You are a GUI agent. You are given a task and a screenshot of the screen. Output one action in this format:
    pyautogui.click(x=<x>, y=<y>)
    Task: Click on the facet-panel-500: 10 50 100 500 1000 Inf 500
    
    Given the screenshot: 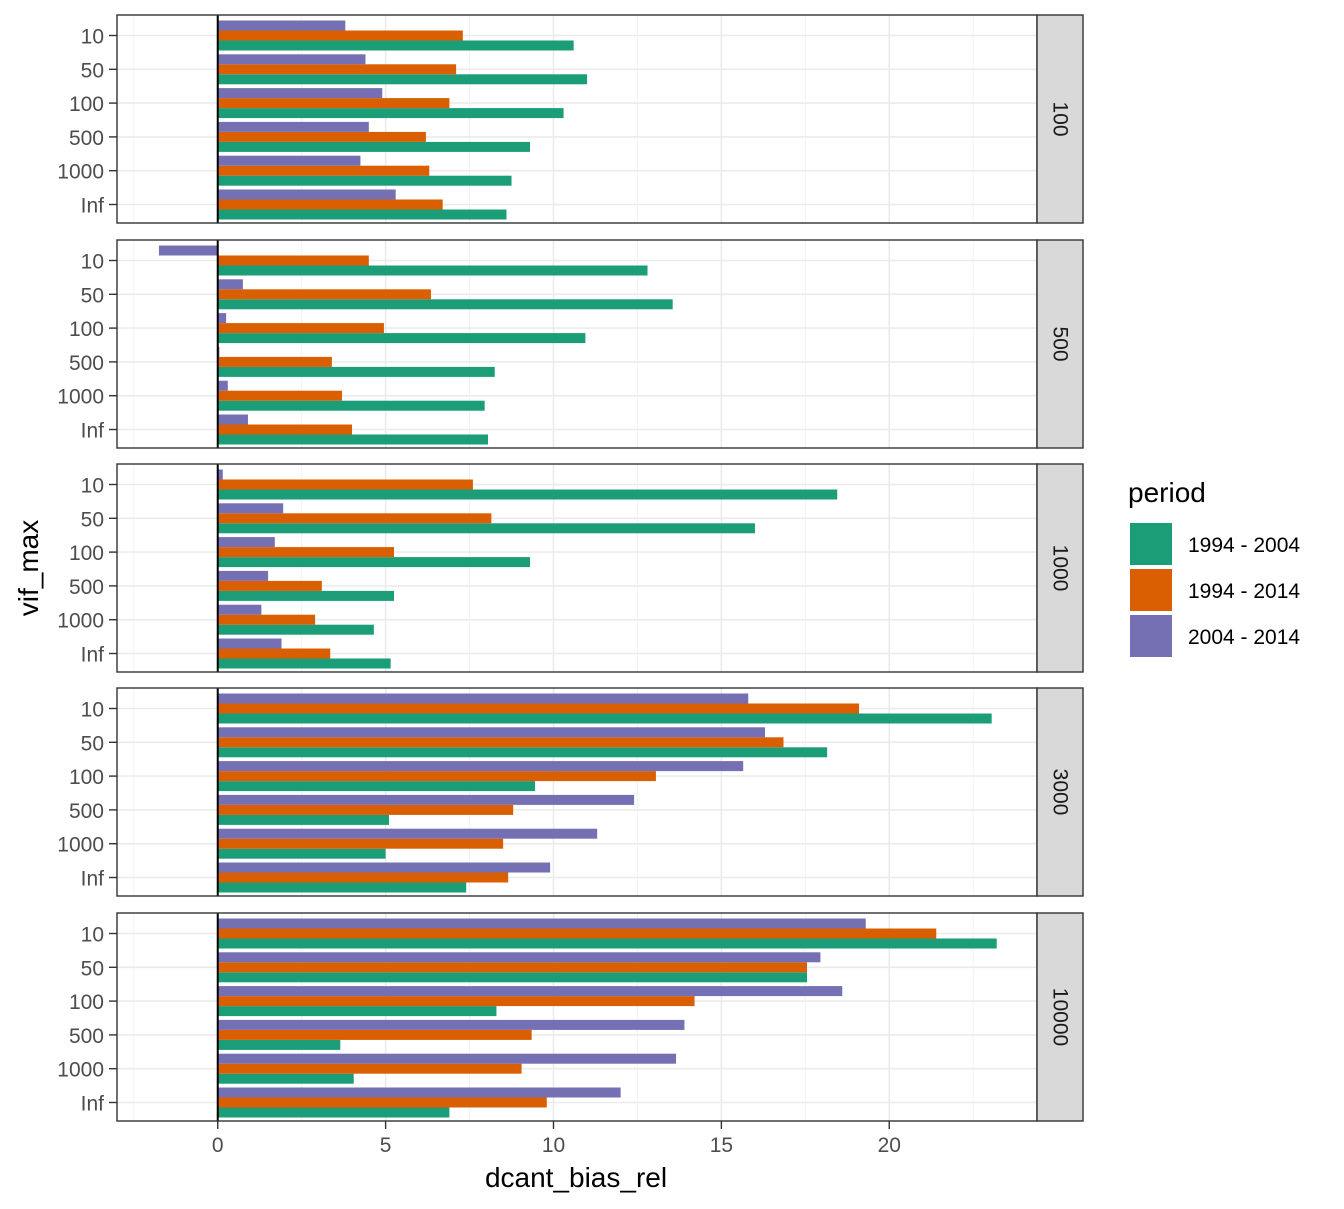 What is the action you would take?
    pyautogui.click(x=570, y=344)
    